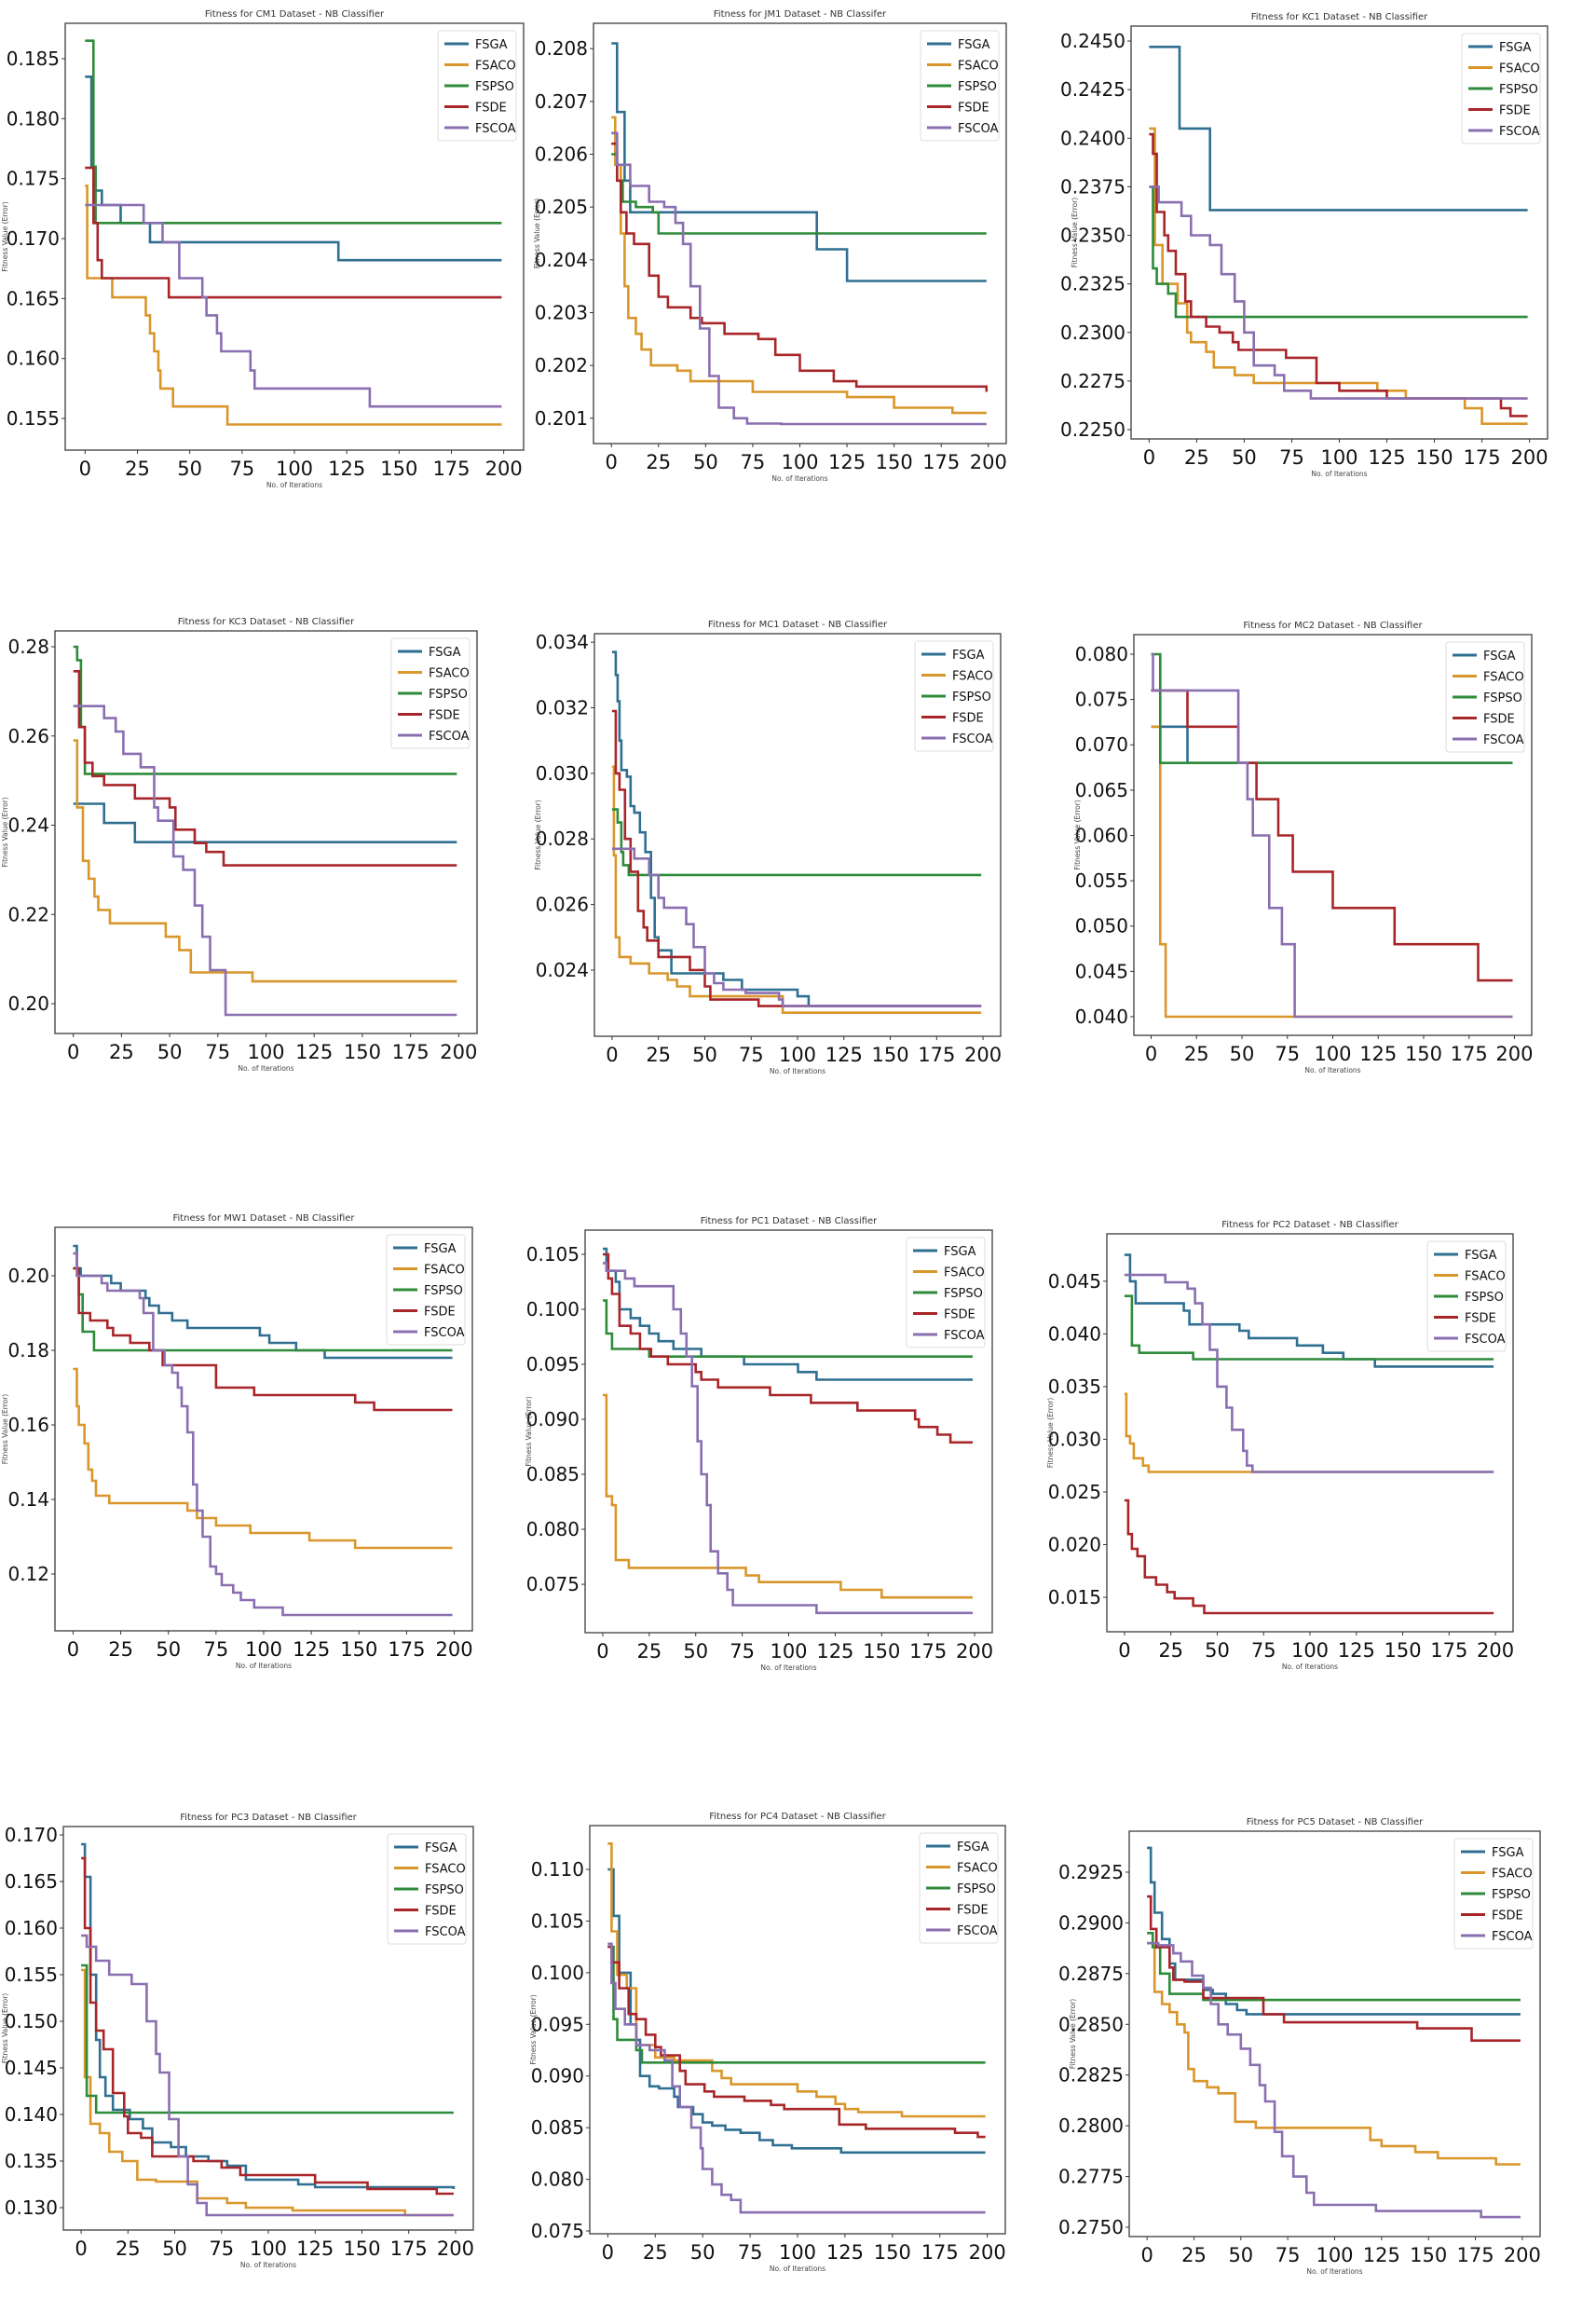 This screenshot has height=2299, width=1596. Describe the element at coordinates (28, 1425) in the screenshot. I see `y-tick-label: 0.16` at that location.